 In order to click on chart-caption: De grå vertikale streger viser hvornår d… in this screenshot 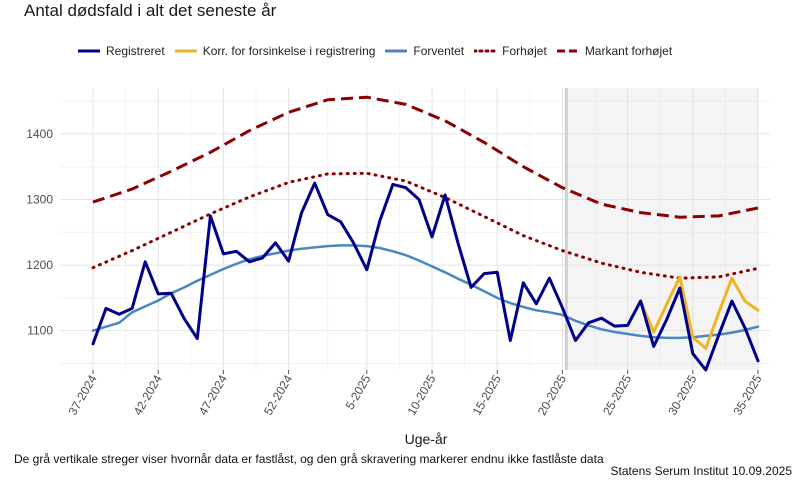, I will do `click(309, 459)`.